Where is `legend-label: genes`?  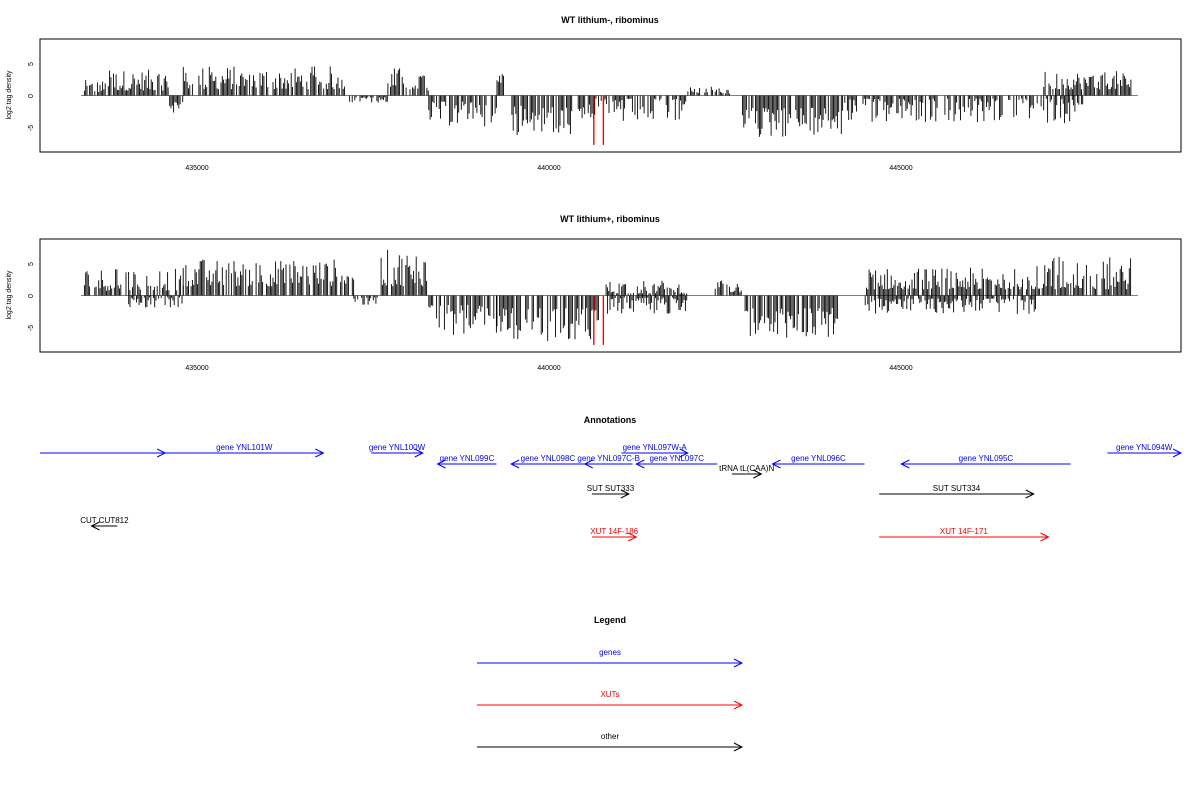
legend-label: genes is located at coordinates (610, 652).